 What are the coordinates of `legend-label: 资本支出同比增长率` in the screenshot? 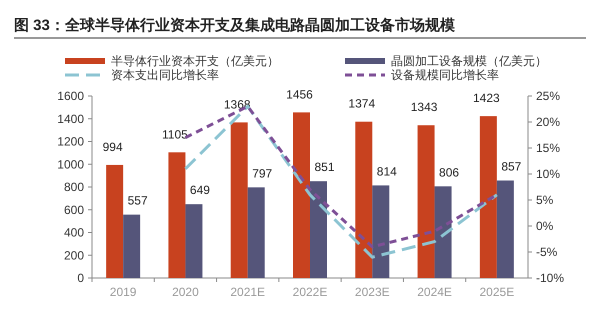 It's located at (165, 75).